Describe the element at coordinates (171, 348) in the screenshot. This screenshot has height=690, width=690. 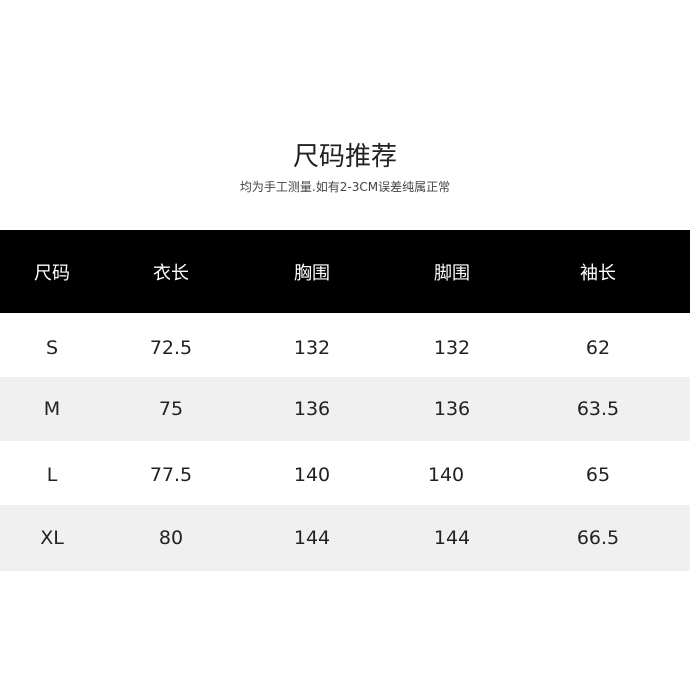
I see `cell-length: 72.5` at that location.